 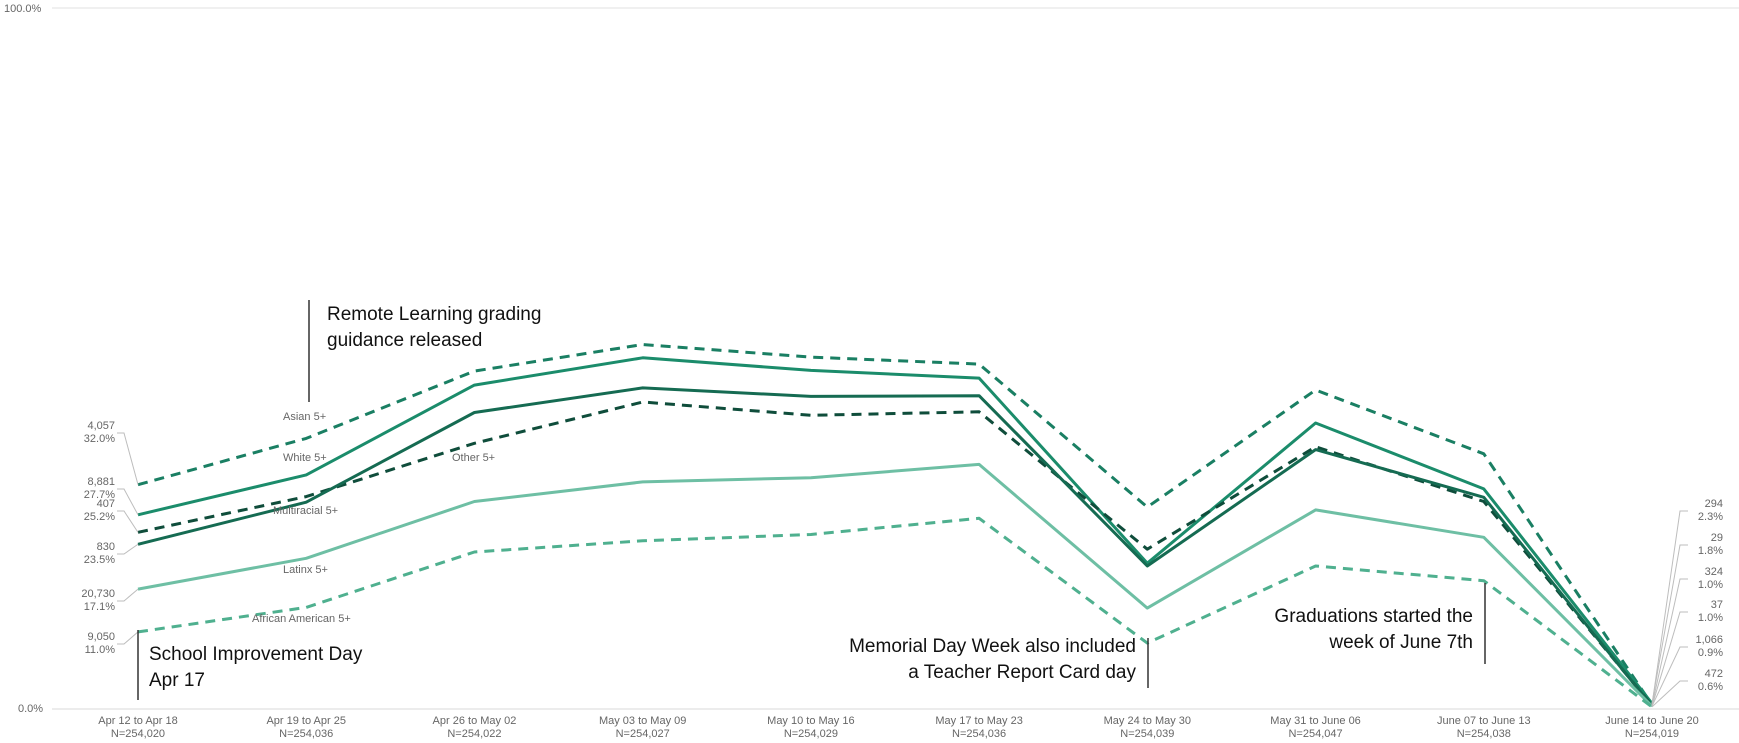 I want to click on x-tick-label-2: Apr 26 to May 02, so click(x=475, y=721).